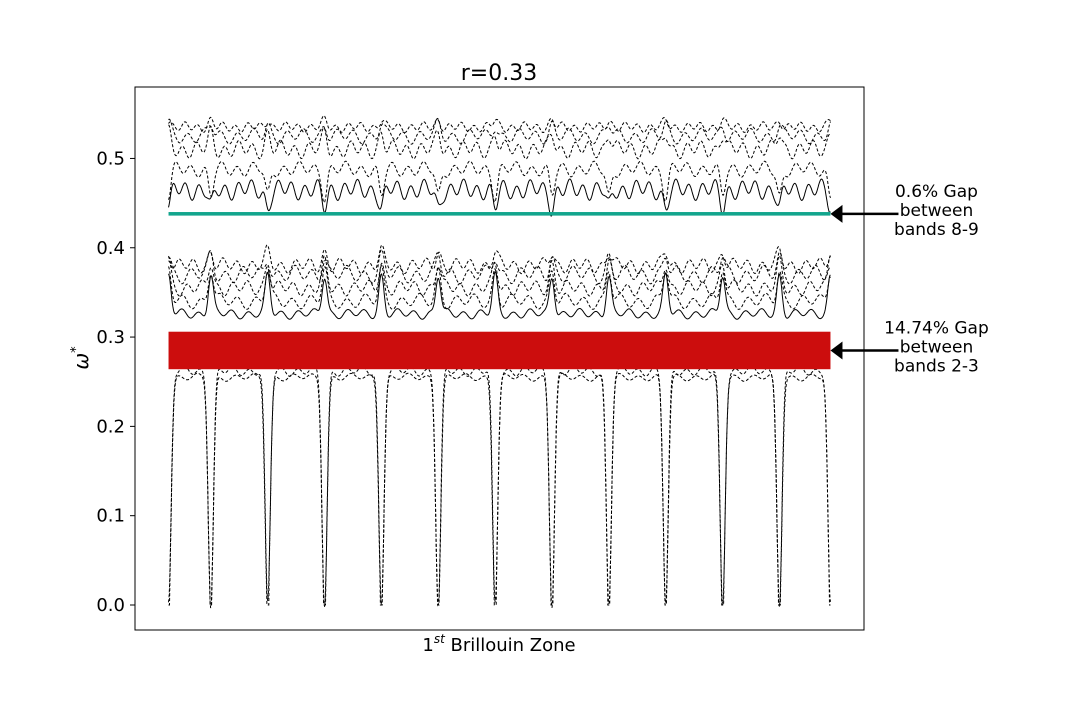 The height and width of the screenshot is (720, 1080). What do you see at coordinates (937, 211) in the screenshot?
I see `gap-bands-8-9-label-line-1: between` at bounding box center [937, 211].